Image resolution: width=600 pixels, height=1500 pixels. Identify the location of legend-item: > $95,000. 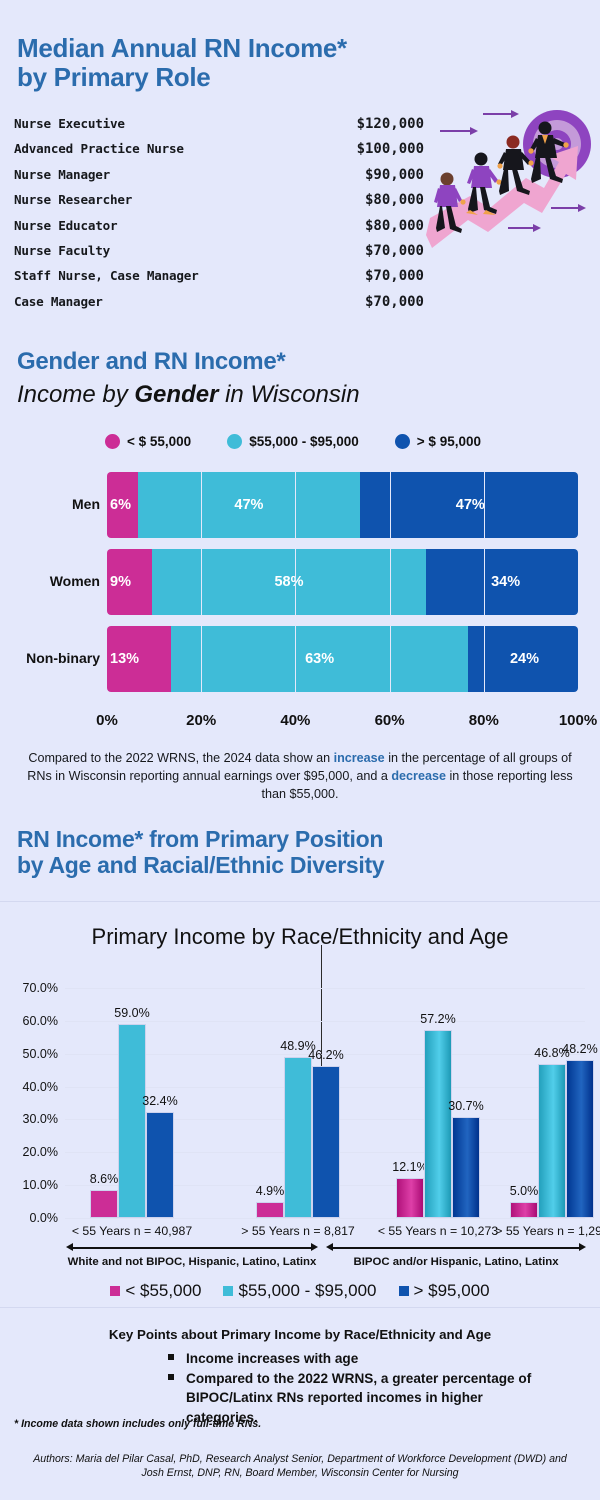
(444, 1291).